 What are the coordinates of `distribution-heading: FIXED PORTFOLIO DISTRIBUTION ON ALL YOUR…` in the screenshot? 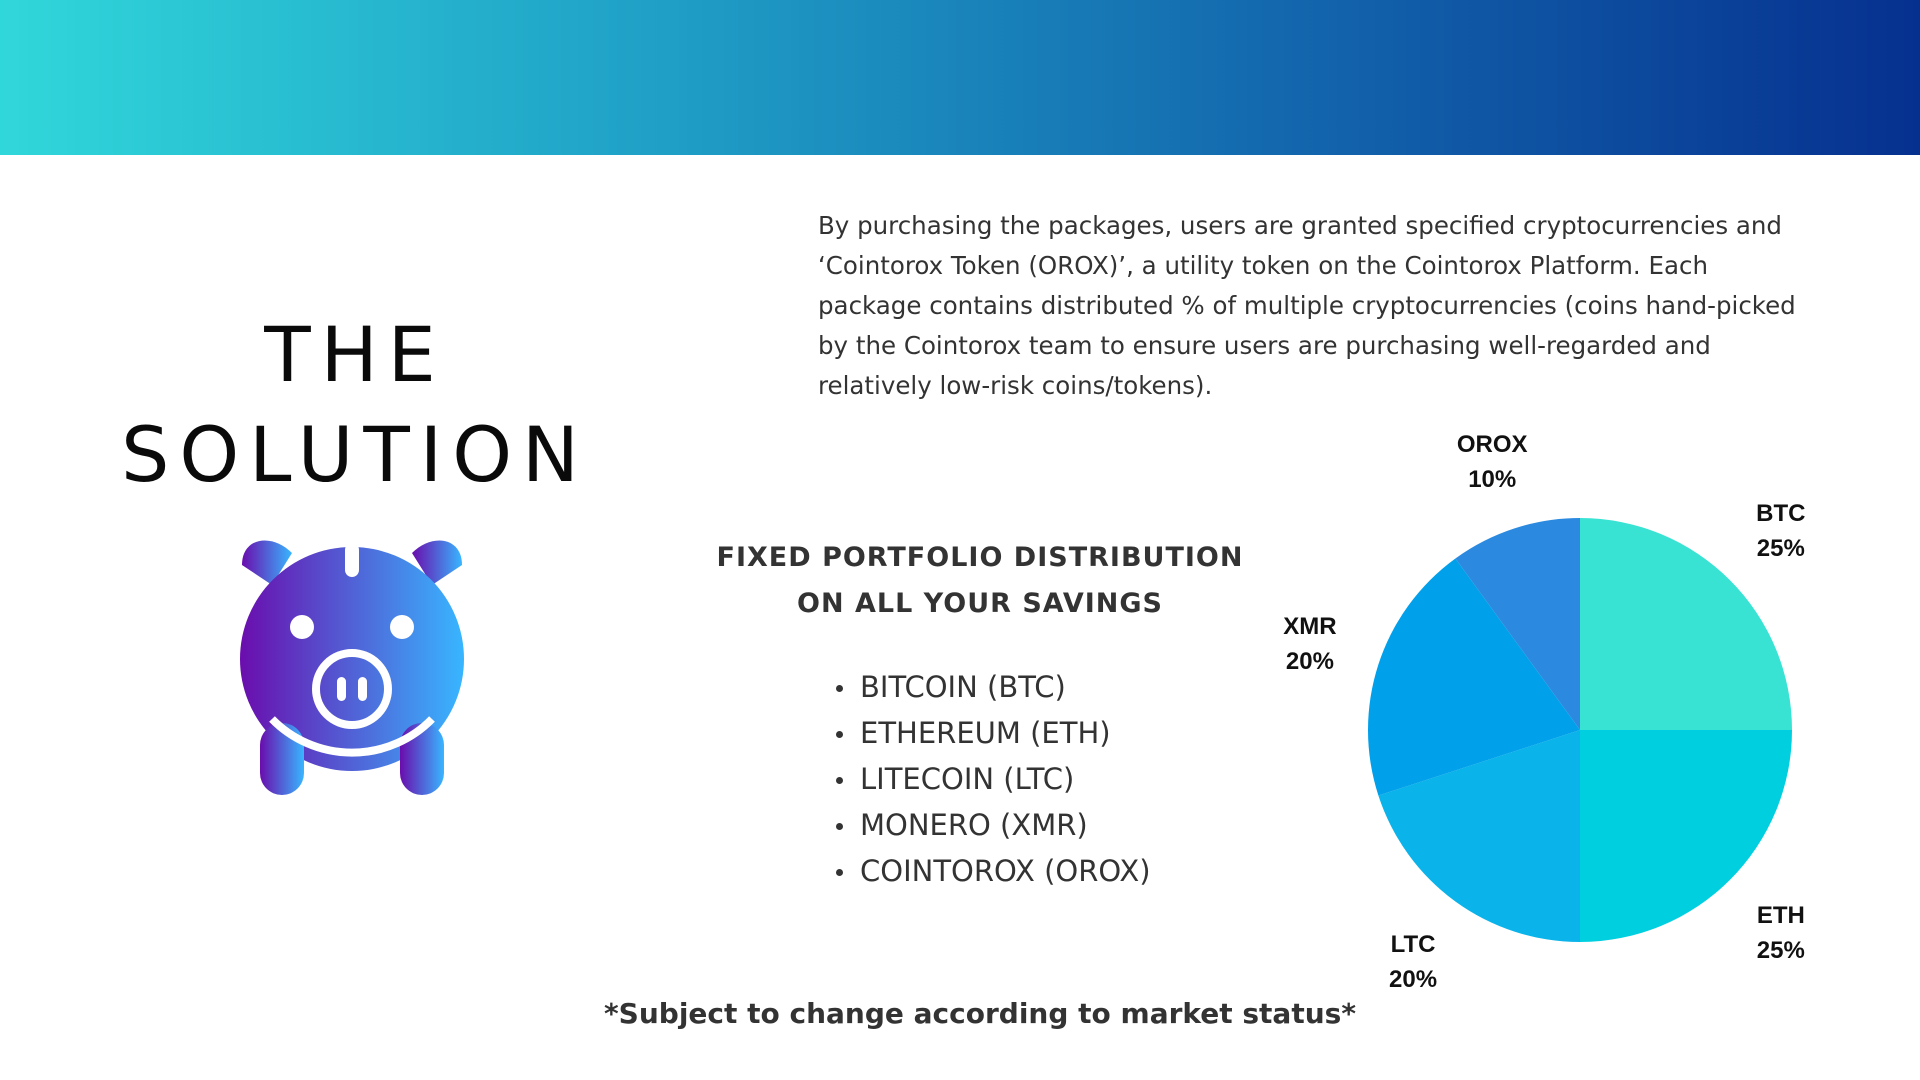 It's located at (980, 581).